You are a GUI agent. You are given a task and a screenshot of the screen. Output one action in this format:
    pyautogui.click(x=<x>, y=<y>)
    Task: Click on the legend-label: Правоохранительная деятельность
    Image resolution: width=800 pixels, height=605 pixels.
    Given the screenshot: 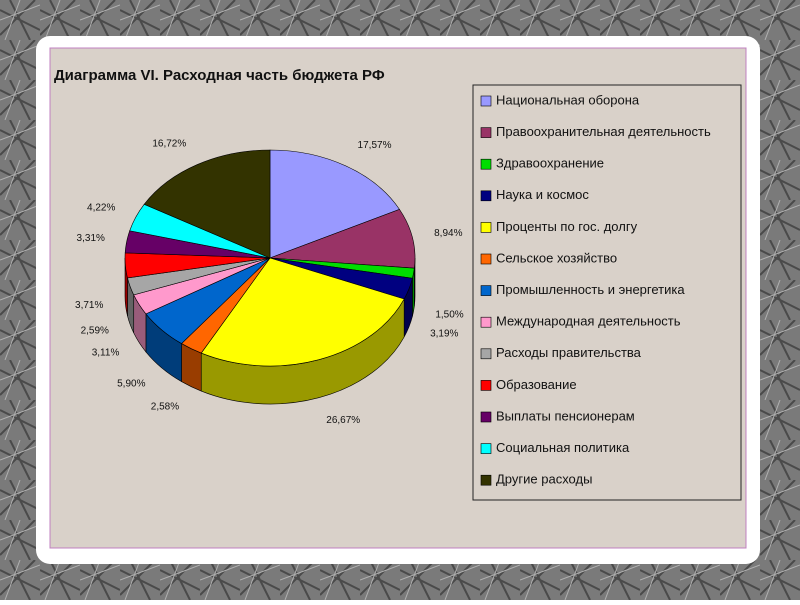 What is the action you would take?
    pyautogui.click(x=603, y=131)
    